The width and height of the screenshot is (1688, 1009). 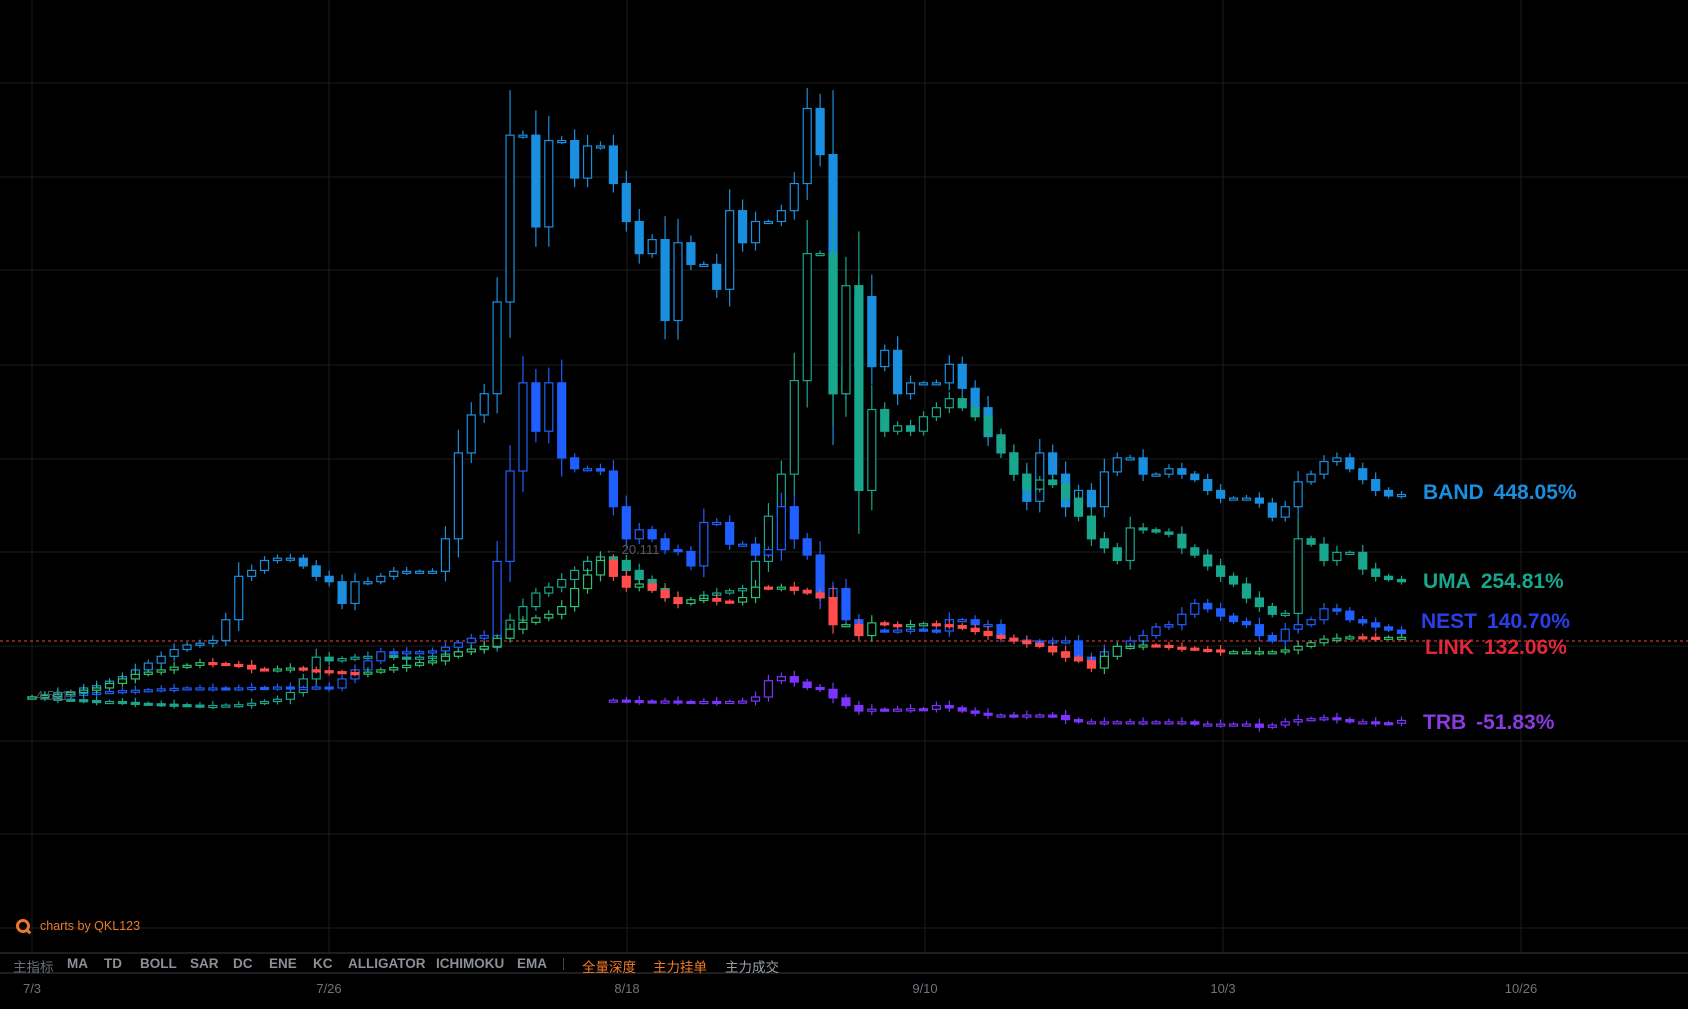 I want to click on indicator-sar: SAR, so click(x=204, y=963).